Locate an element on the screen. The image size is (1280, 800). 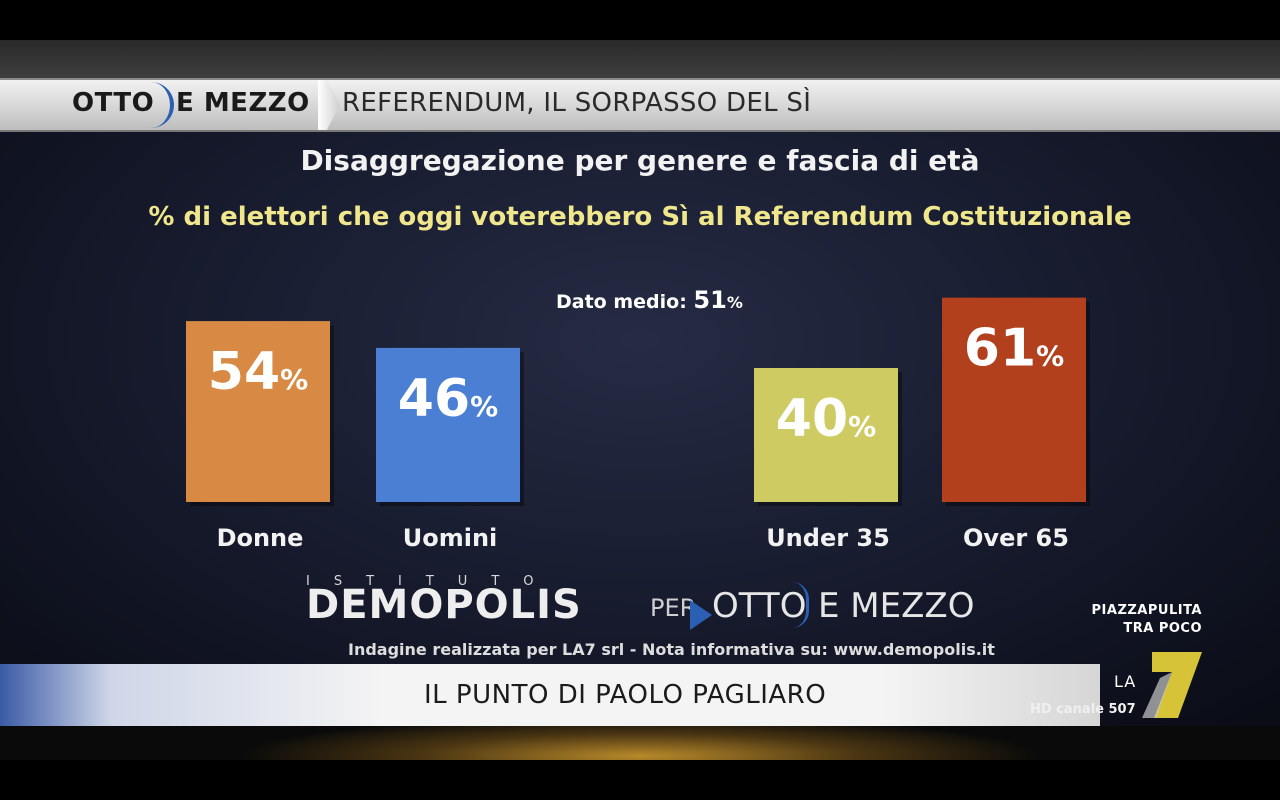
logo-mezzo: E MEZZO is located at coordinates (243, 103).